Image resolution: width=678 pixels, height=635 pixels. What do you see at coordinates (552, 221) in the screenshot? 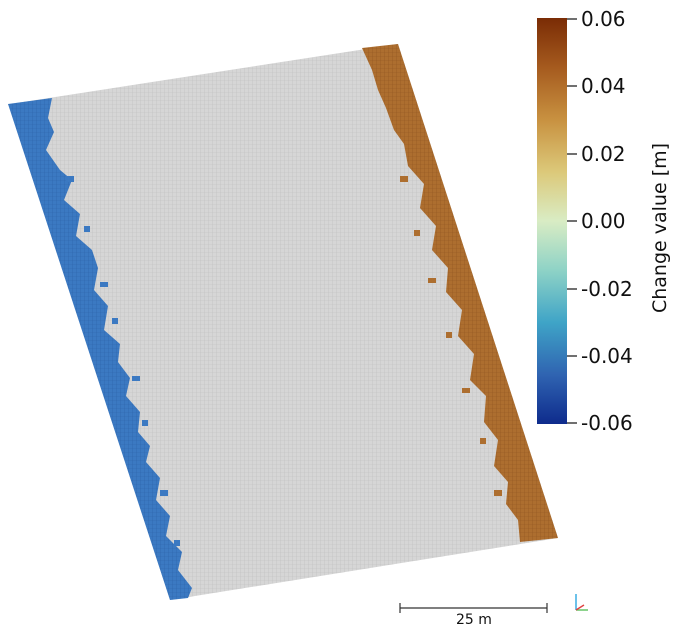
I see `colorbar-gradient` at bounding box center [552, 221].